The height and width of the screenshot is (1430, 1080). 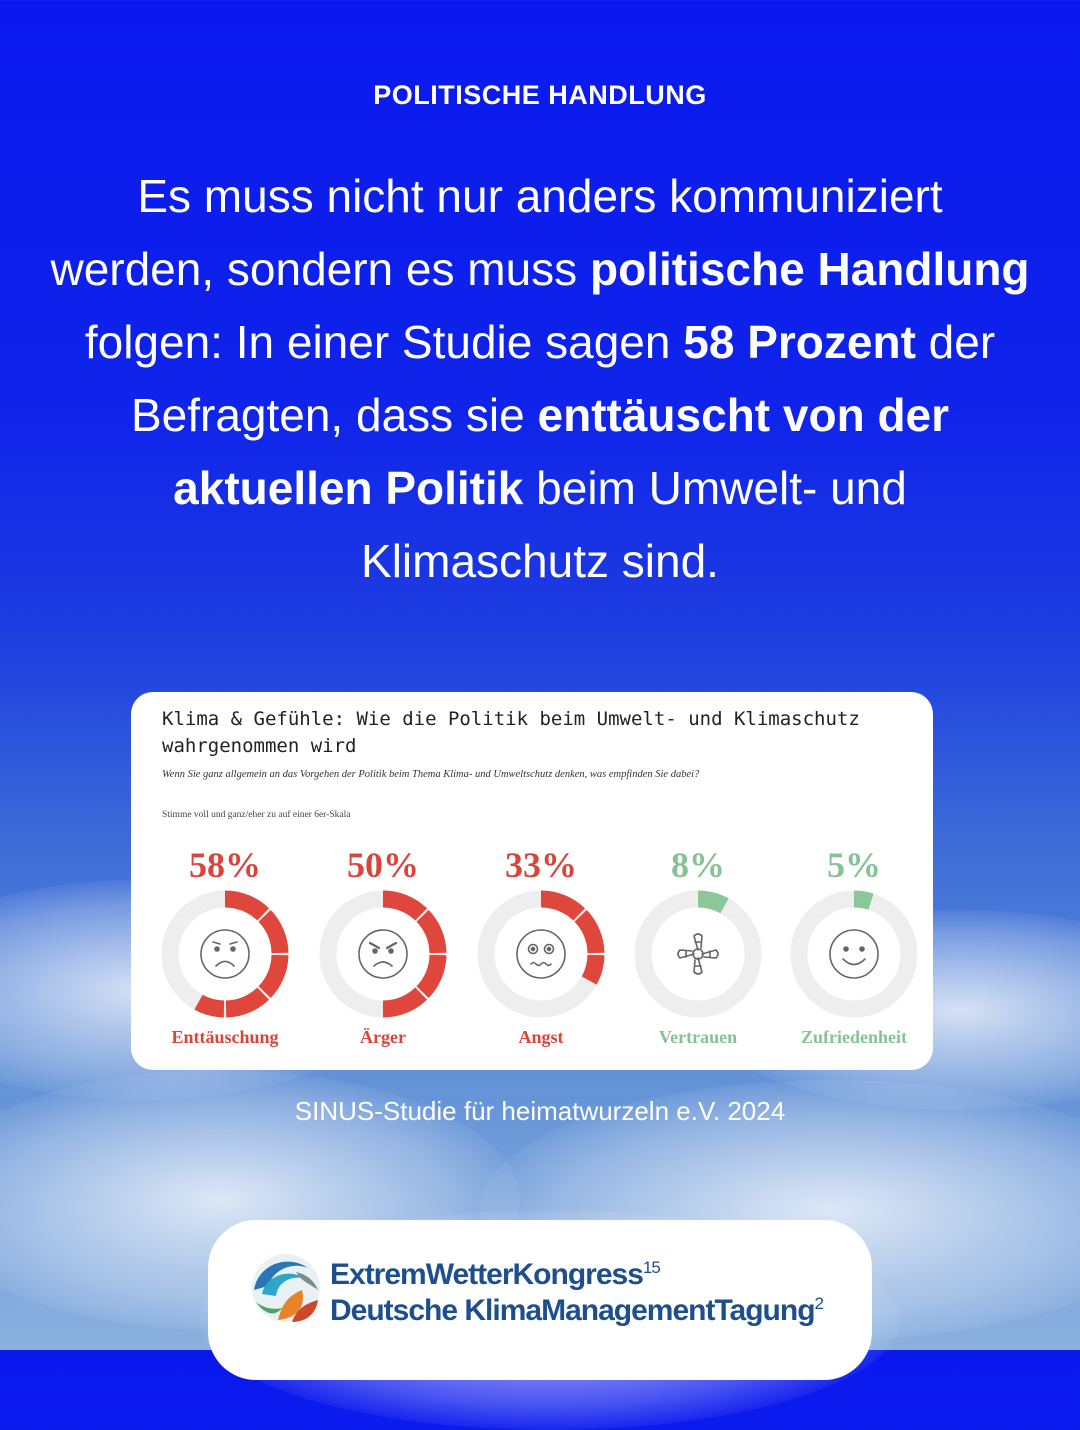 What do you see at coordinates (541, 865) in the screenshot?
I see `value-label-angst: 33%` at bounding box center [541, 865].